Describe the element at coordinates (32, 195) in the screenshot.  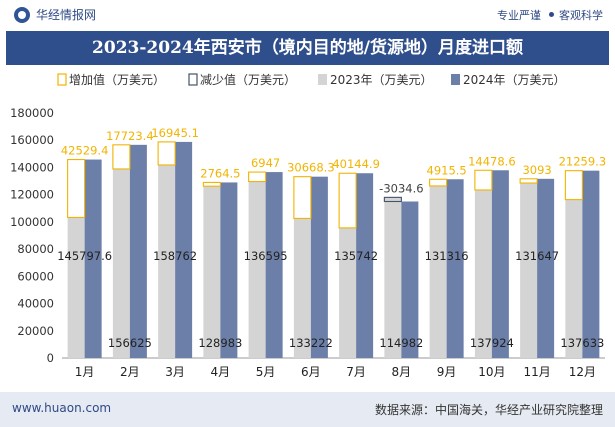
I see `y-tick-label: 120000` at that location.